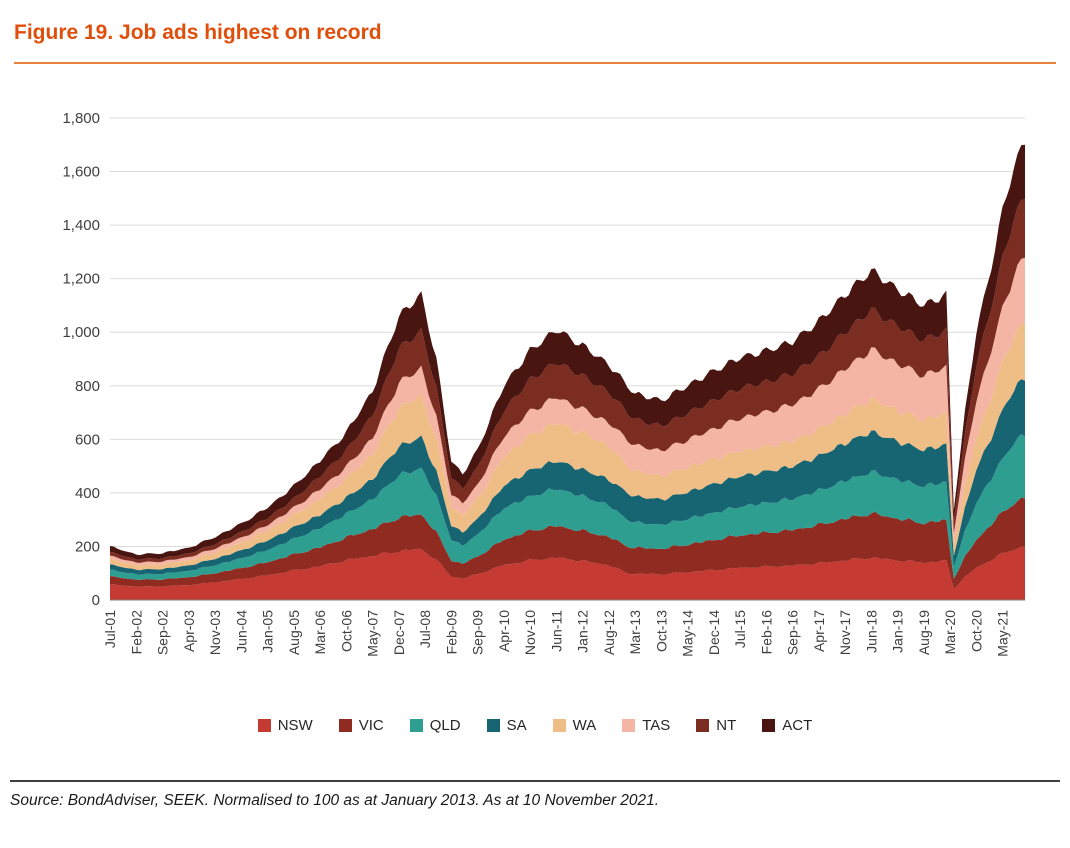 Image resolution: width=1070 pixels, height=848 pixels. I want to click on x-tick-label: Mar-20, so click(950, 632).